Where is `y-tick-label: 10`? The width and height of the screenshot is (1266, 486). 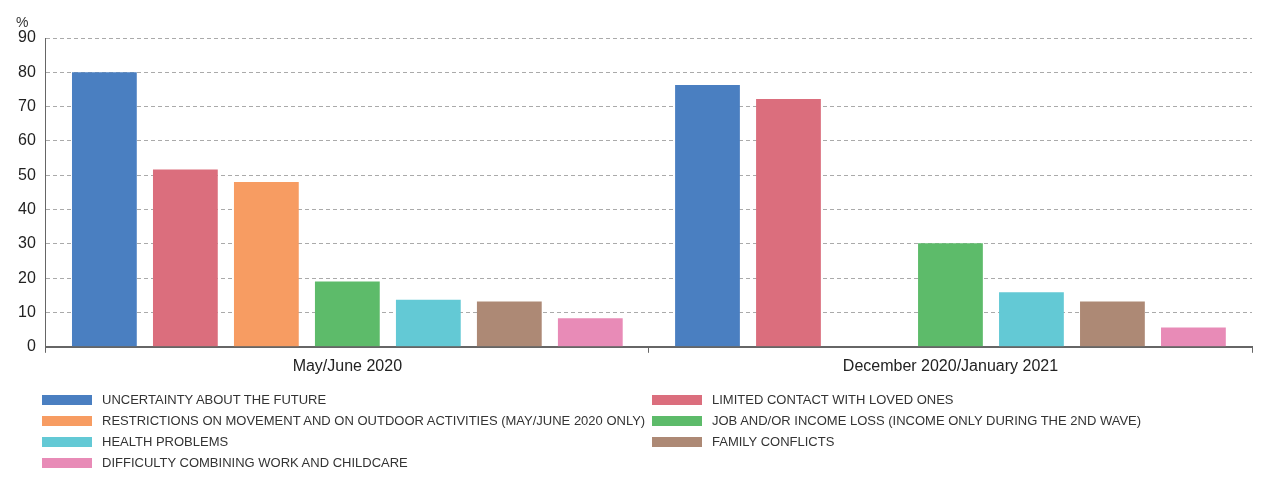 y-tick-label: 10 is located at coordinates (27, 311).